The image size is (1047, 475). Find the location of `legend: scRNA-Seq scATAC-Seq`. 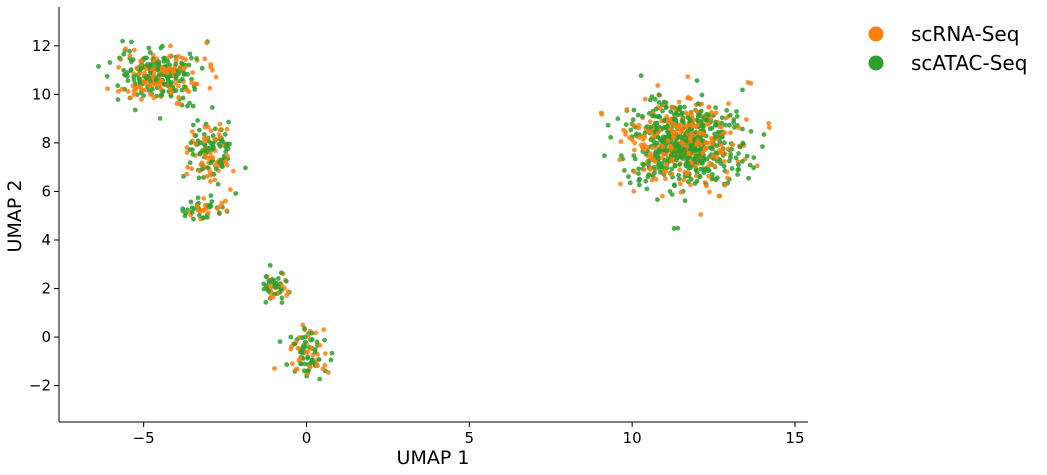

legend: scRNA-Seq scATAC-Seq is located at coordinates (947, 48).